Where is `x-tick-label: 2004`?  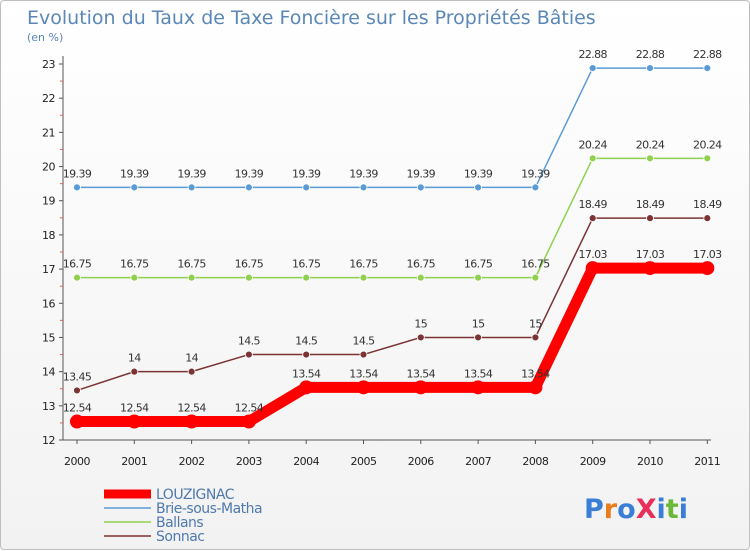 x-tick-label: 2004 is located at coordinates (306, 461).